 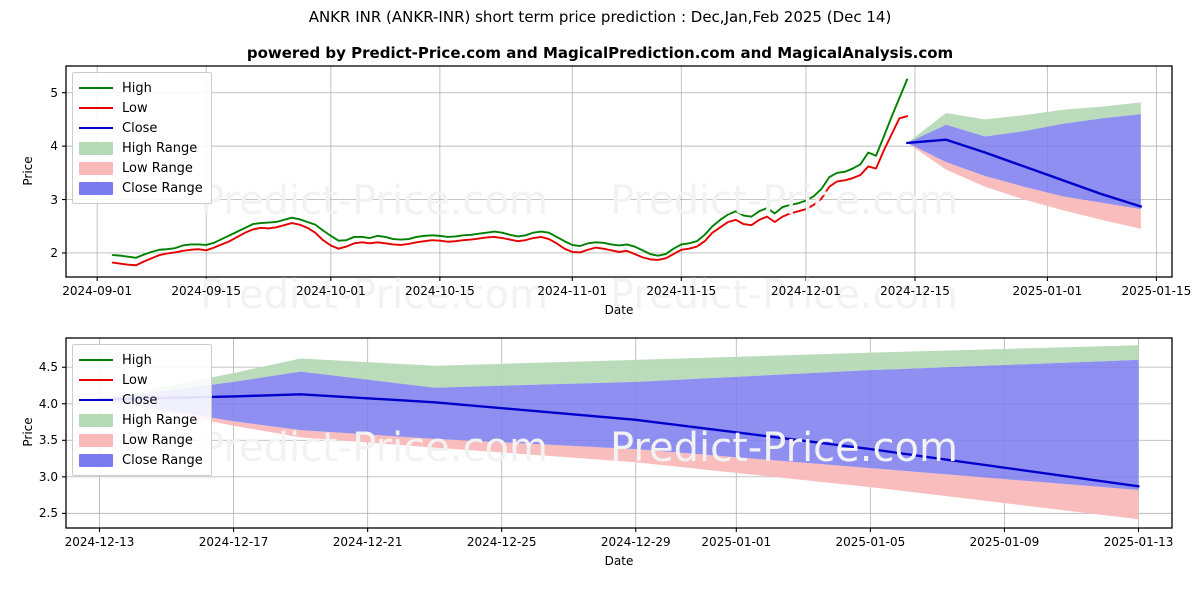 I want to click on x-axis-tick-label: 2025-01-09, so click(x=1004, y=542).